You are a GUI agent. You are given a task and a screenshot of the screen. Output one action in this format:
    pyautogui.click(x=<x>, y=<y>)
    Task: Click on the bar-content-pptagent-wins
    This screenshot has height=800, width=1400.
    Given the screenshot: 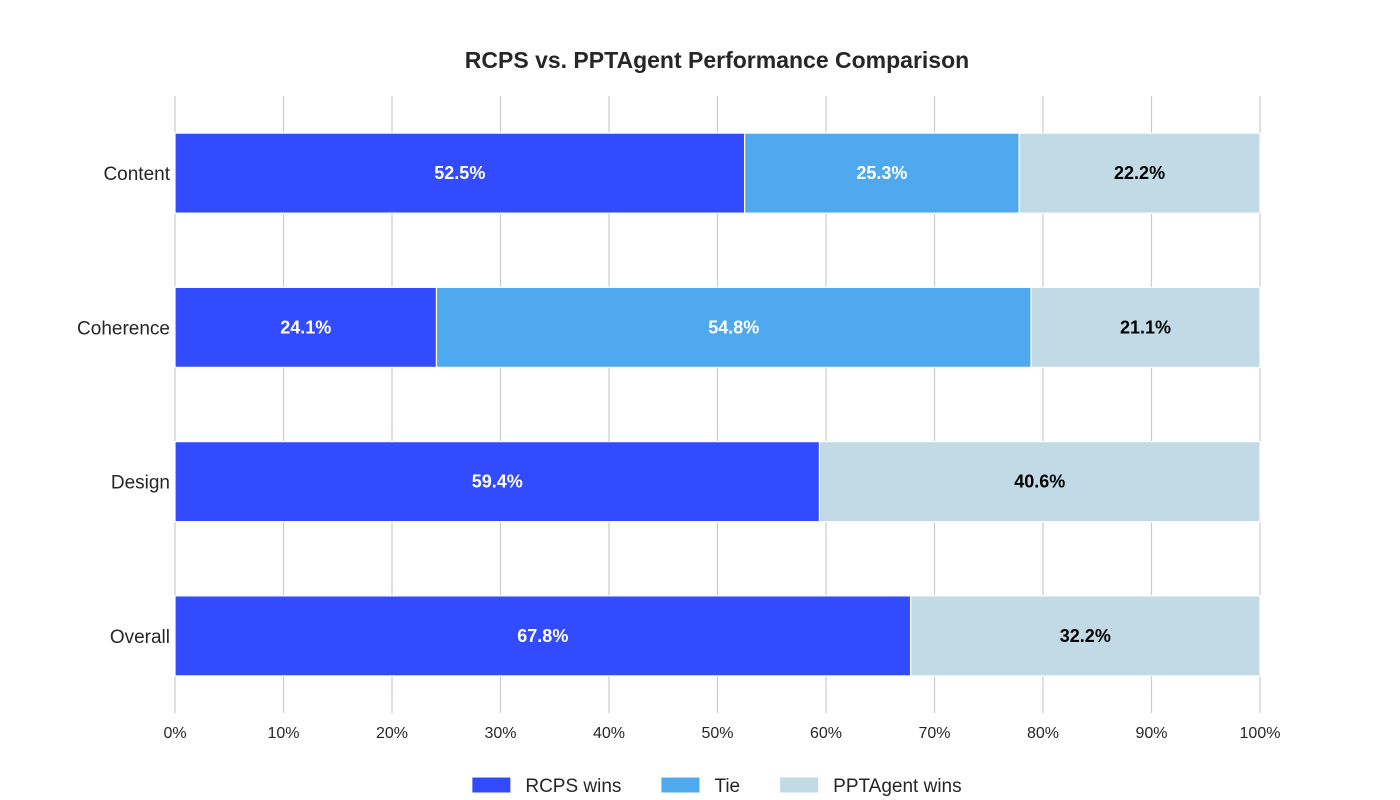 What is the action you would take?
    pyautogui.click(x=1139, y=173)
    